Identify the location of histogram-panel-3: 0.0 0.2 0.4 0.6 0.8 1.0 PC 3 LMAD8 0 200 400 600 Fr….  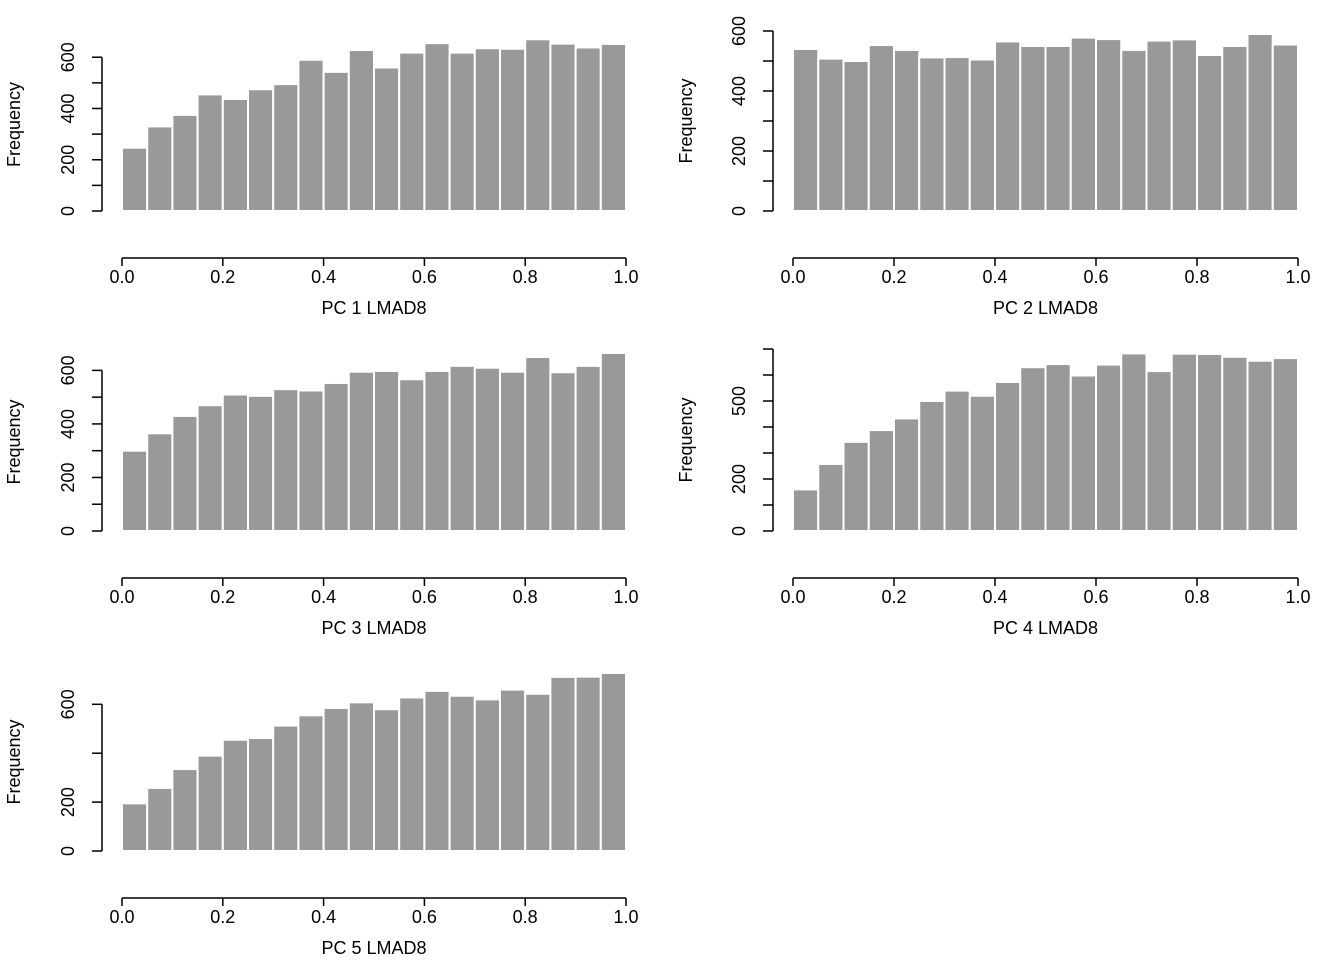
(321, 495).